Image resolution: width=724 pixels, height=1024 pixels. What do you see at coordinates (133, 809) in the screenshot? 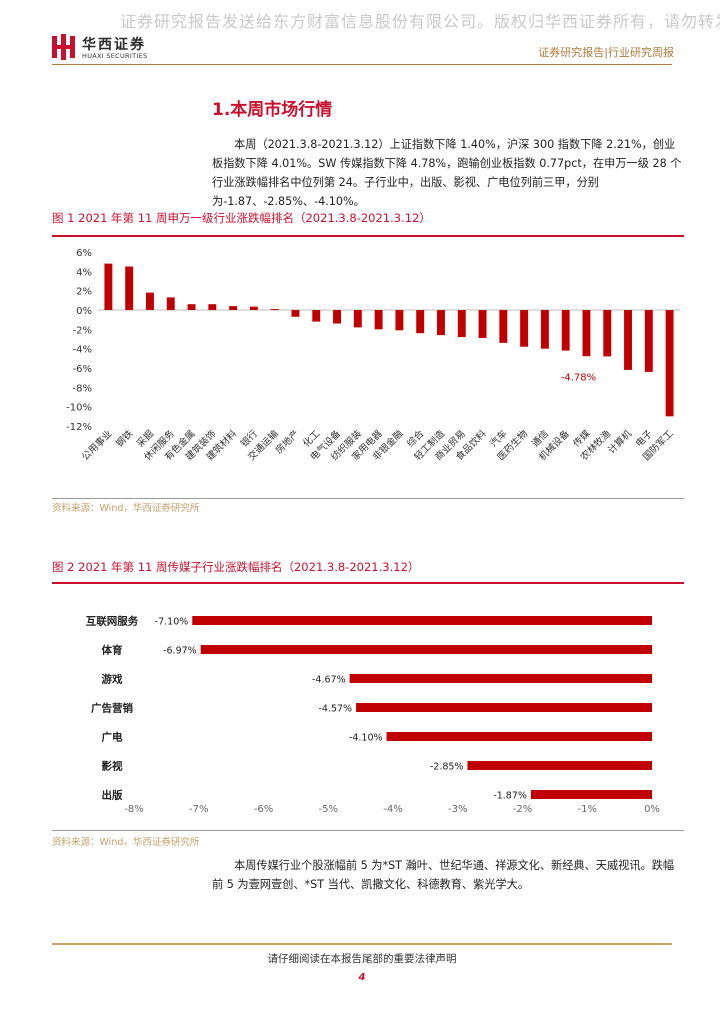
I see `x-tick-label: -8%` at bounding box center [133, 809].